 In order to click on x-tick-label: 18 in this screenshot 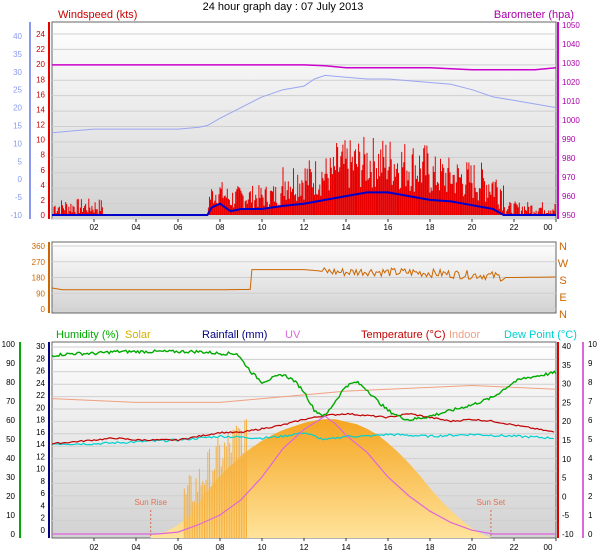, I will do `click(430, 227)`.